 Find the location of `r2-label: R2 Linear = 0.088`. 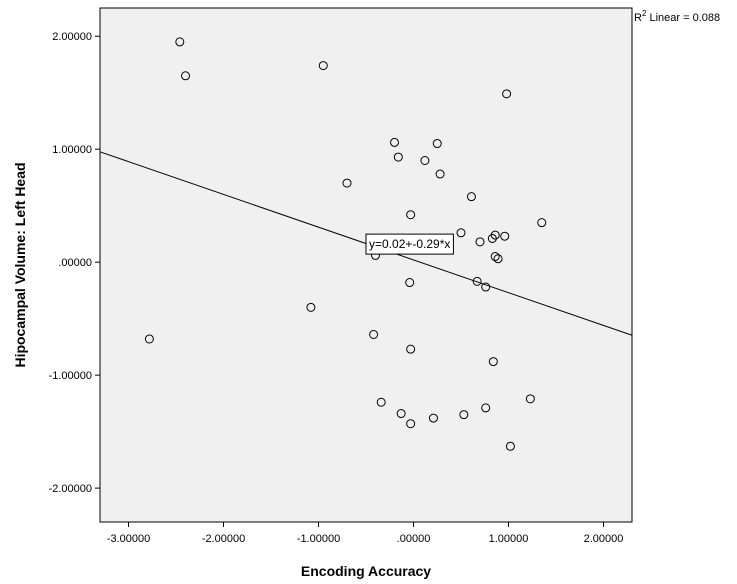

r2-label: R2 Linear = 0.088 is located at coordinates (677, 16).